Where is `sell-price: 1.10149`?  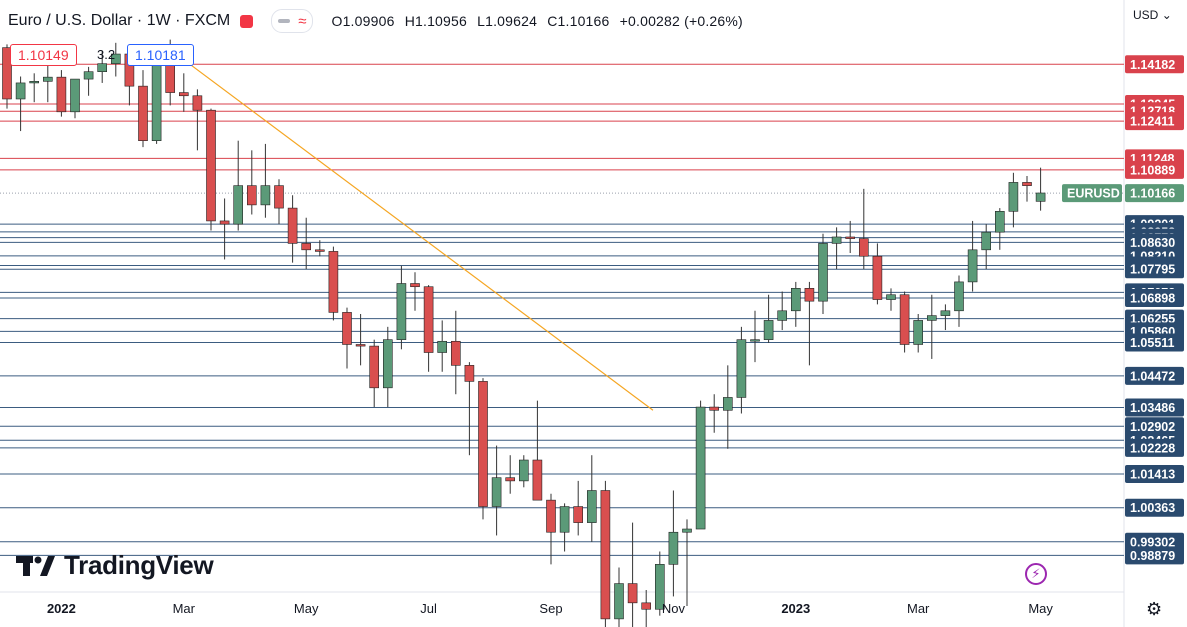 sell-price: 1.10149 is located at coordinates (43, 55).